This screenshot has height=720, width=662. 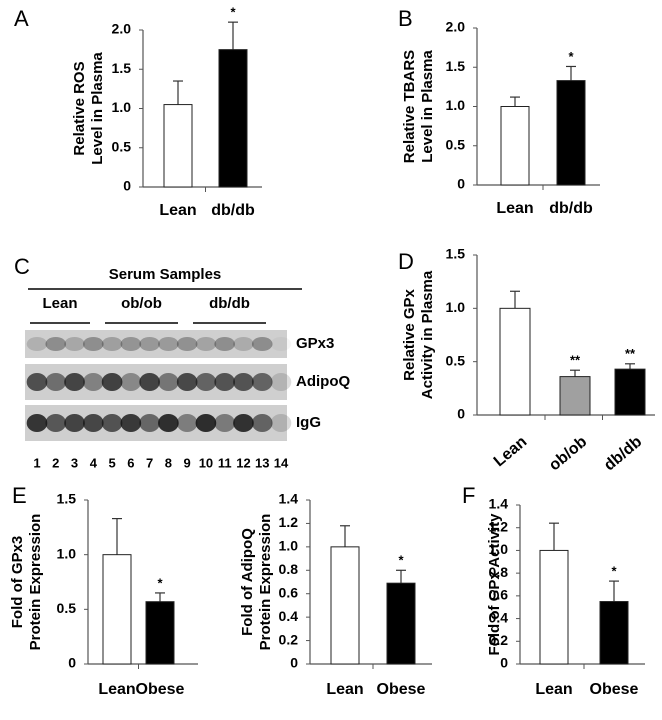 I want to click on panel-letter: F, so click(x=468, y=495).